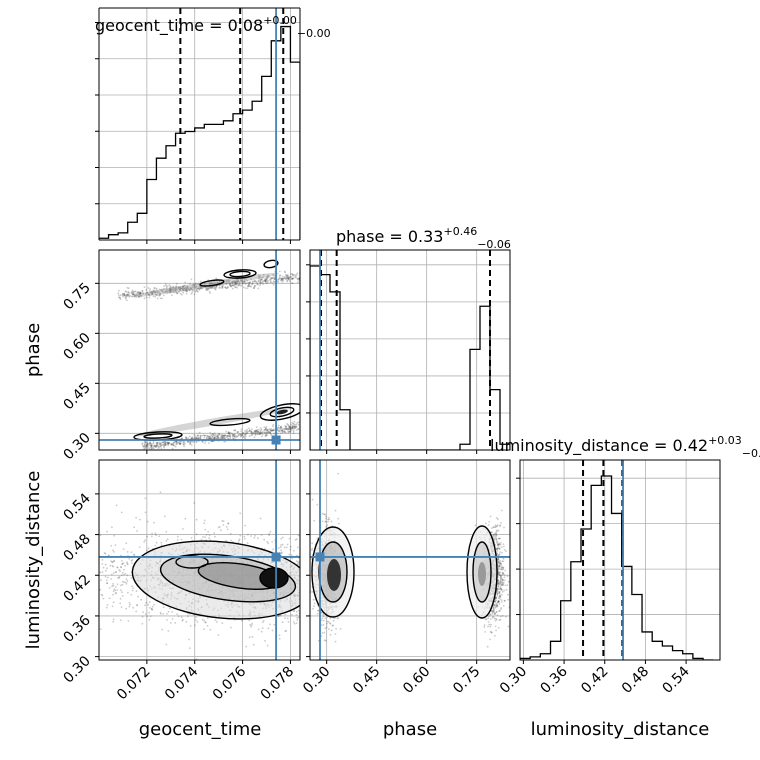 Image resolution: width=760 pixels, height=760 pixels. Describe the element at coordinates (620, 546) in the screenshot. I see `grid-luminosity-distance-histogram-y` at that location.